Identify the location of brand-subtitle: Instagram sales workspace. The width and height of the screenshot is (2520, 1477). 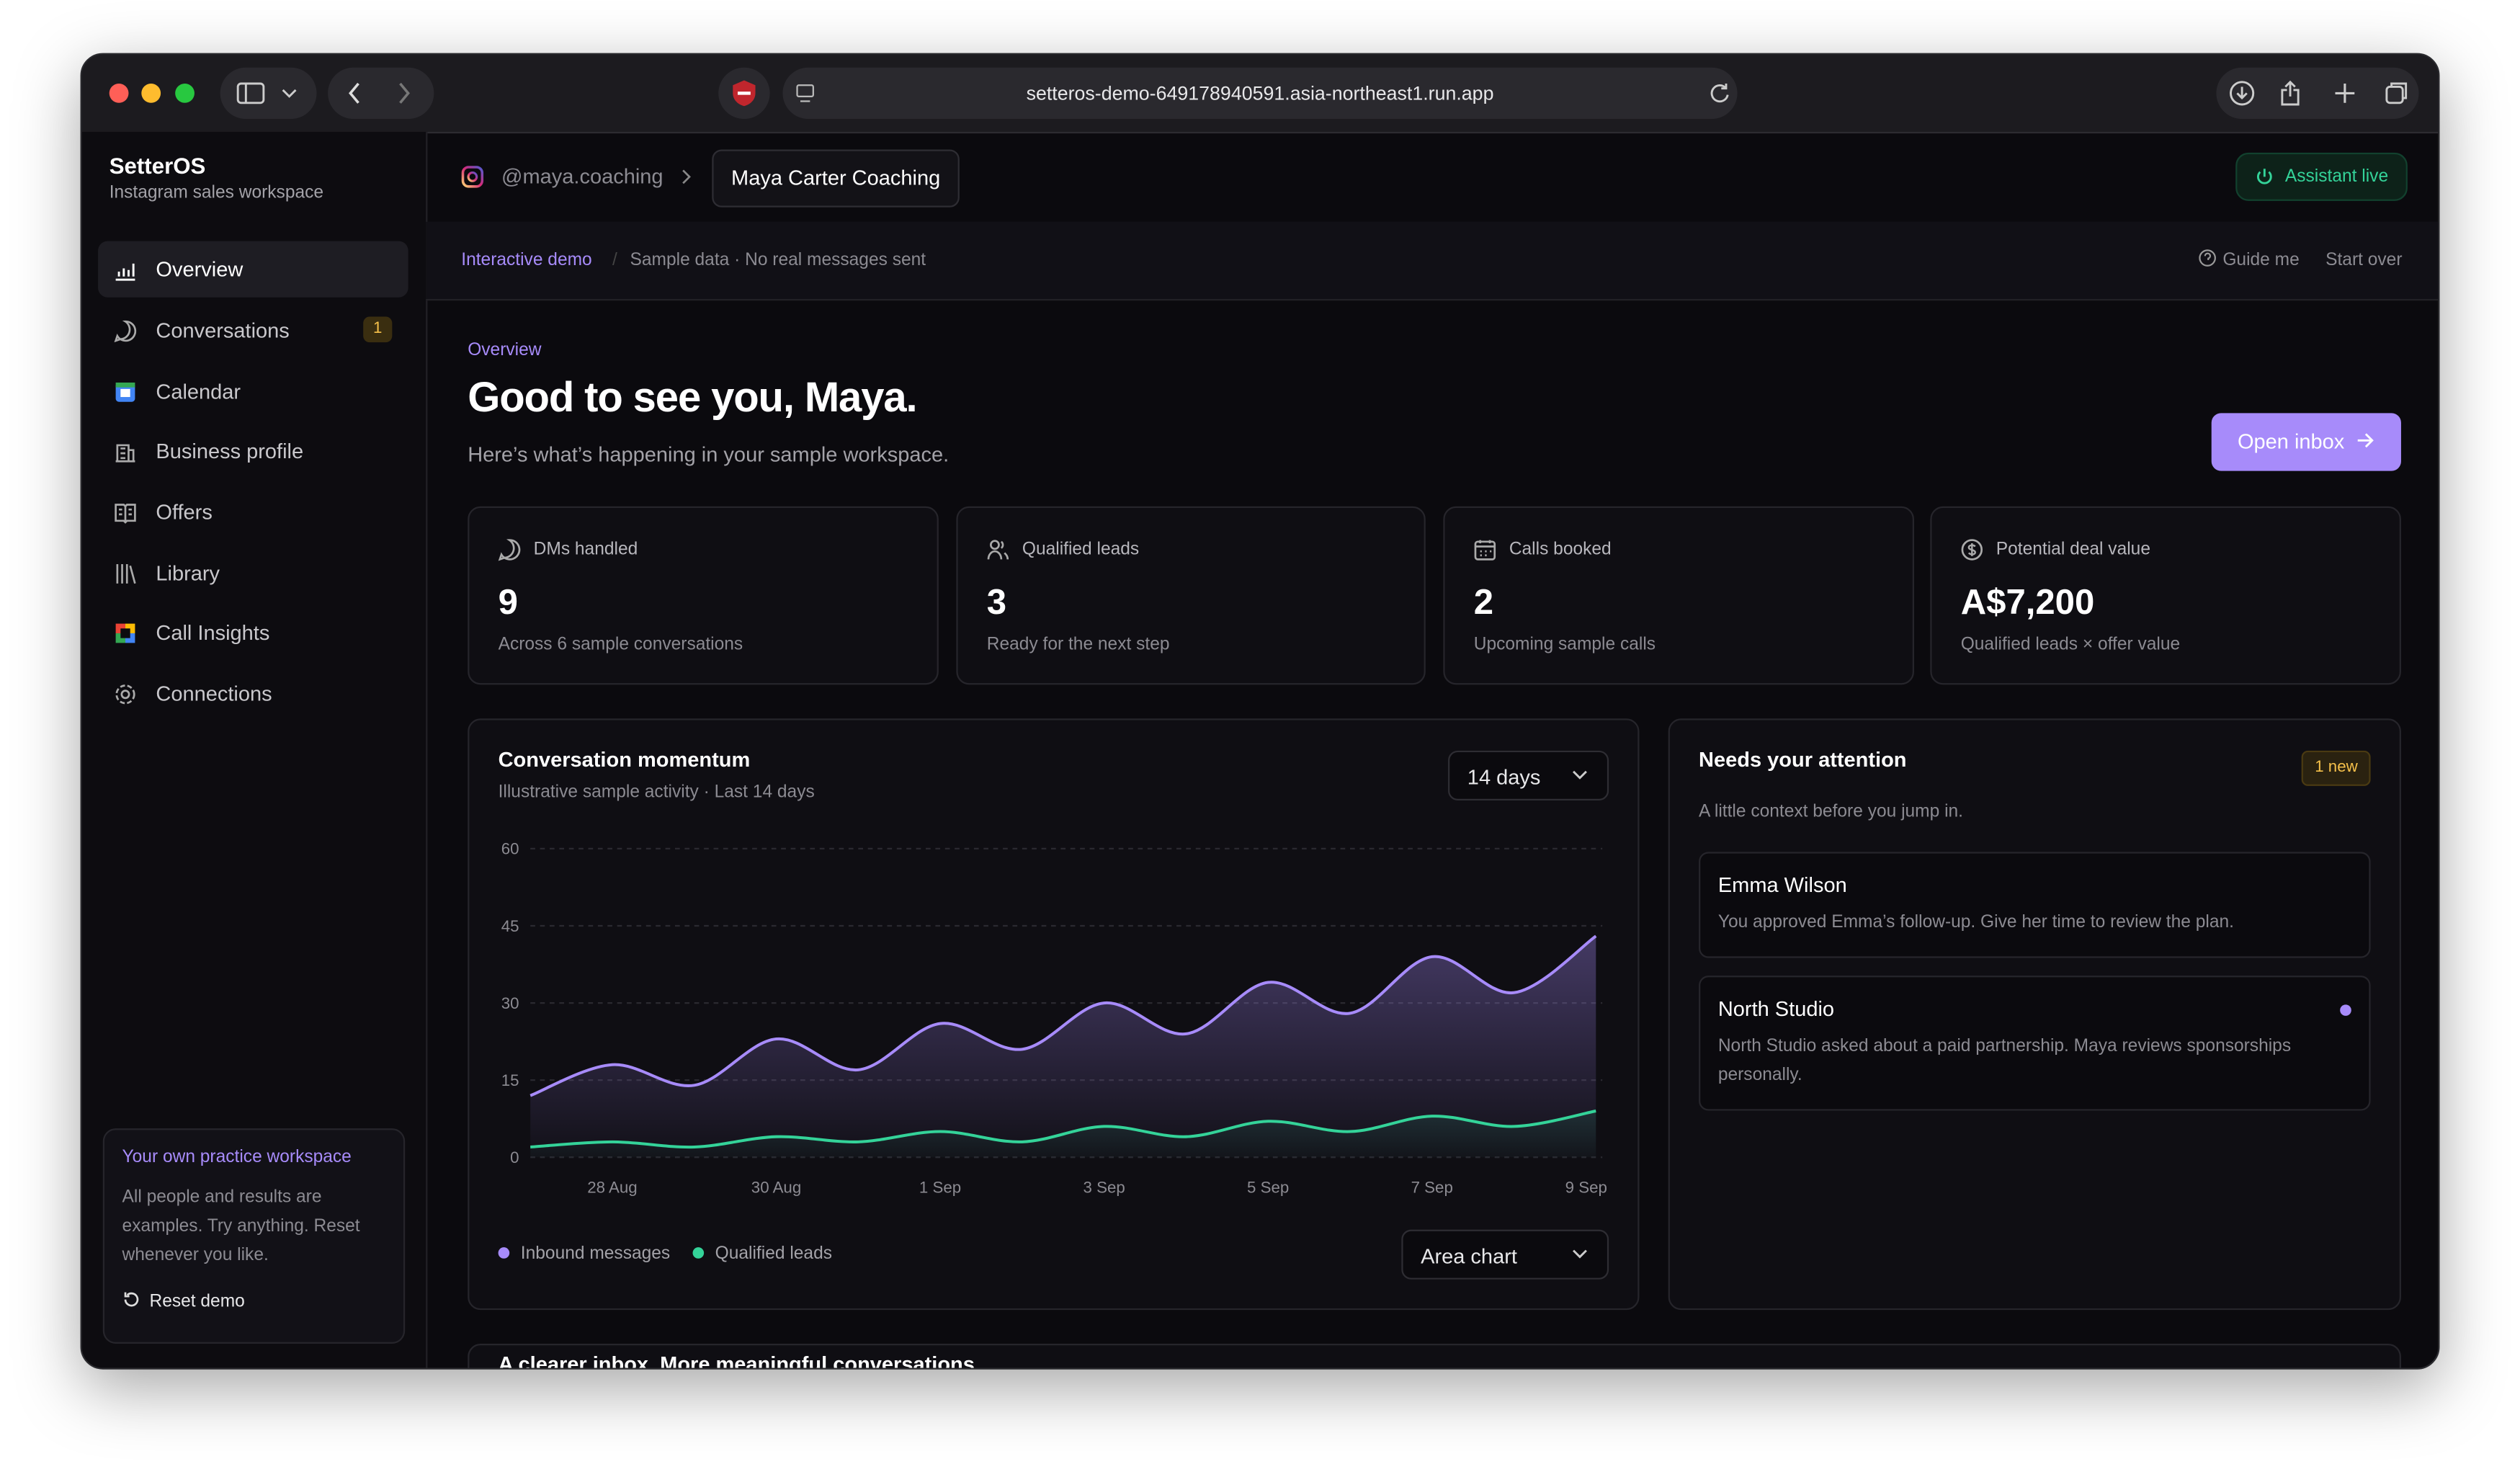
(216, 193).